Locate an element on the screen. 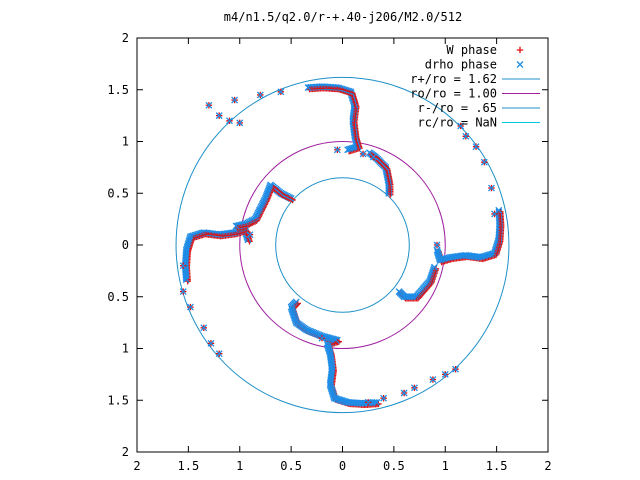 This screenshot has width=640, height=480. chart-title: m4/n1.5/q2.0/r-+.40-j206/M2.0/512 is located at coordinates (343, 17).